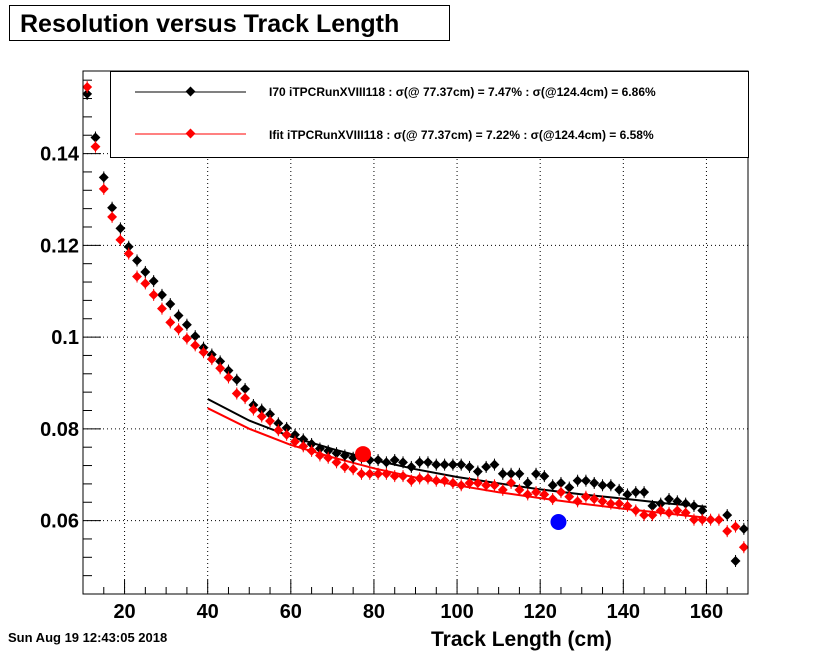 The width and height of the screenshot is (832, 652). What do you see at coordinates (88, 637) in the screenshot?
I see `timestamp: Sun Aug 19 12:43:05 2018` at bounding box center [88, 637].